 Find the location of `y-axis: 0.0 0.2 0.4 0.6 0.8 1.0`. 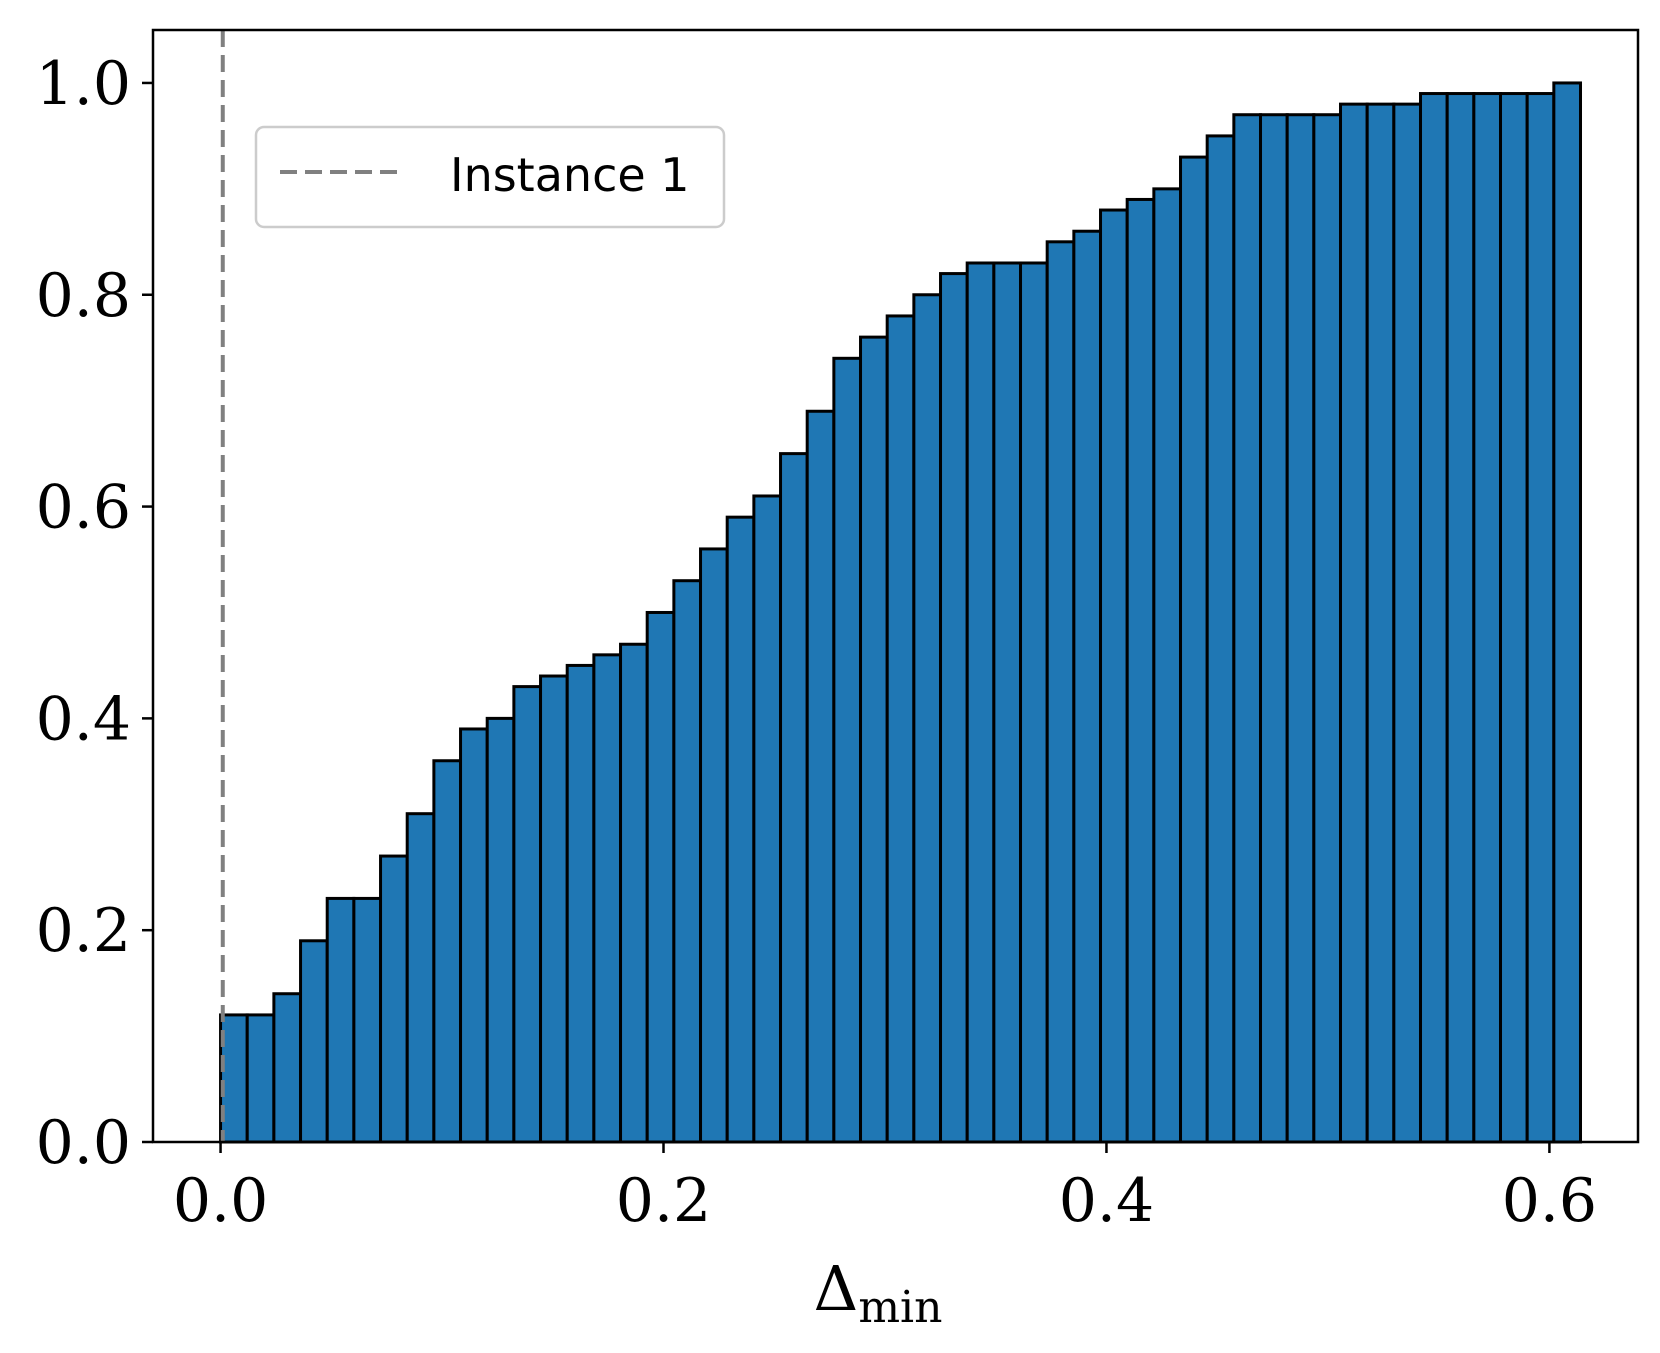

y-axis: 0.0 0.2 0.4 0.6 0.8 1.0 is located at coordinates (94, 613).